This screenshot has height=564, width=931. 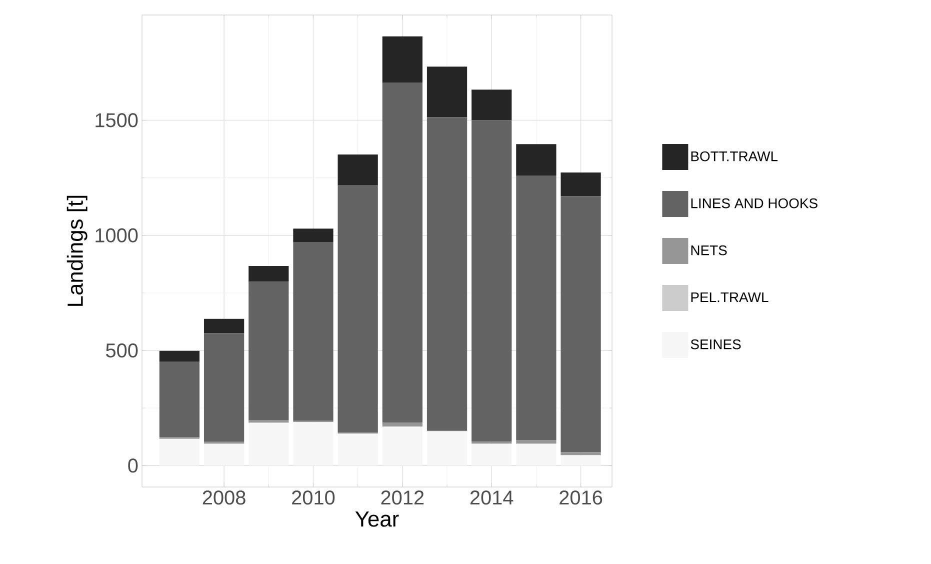 I want to click on legend-label: BOTT.TRAWL, so click(x=734, y=156).